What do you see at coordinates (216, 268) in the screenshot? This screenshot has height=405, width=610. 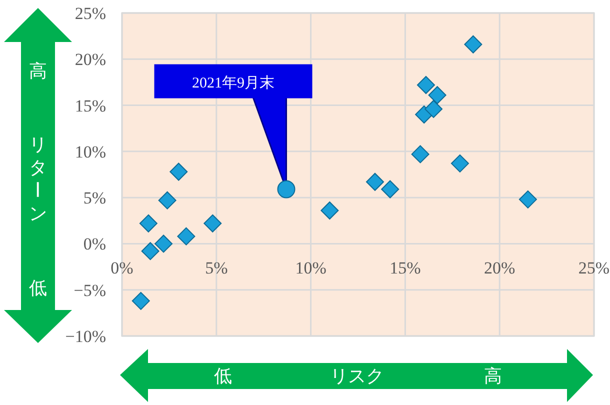 I see `xtick: 5%` at bounding box center [216, 268].